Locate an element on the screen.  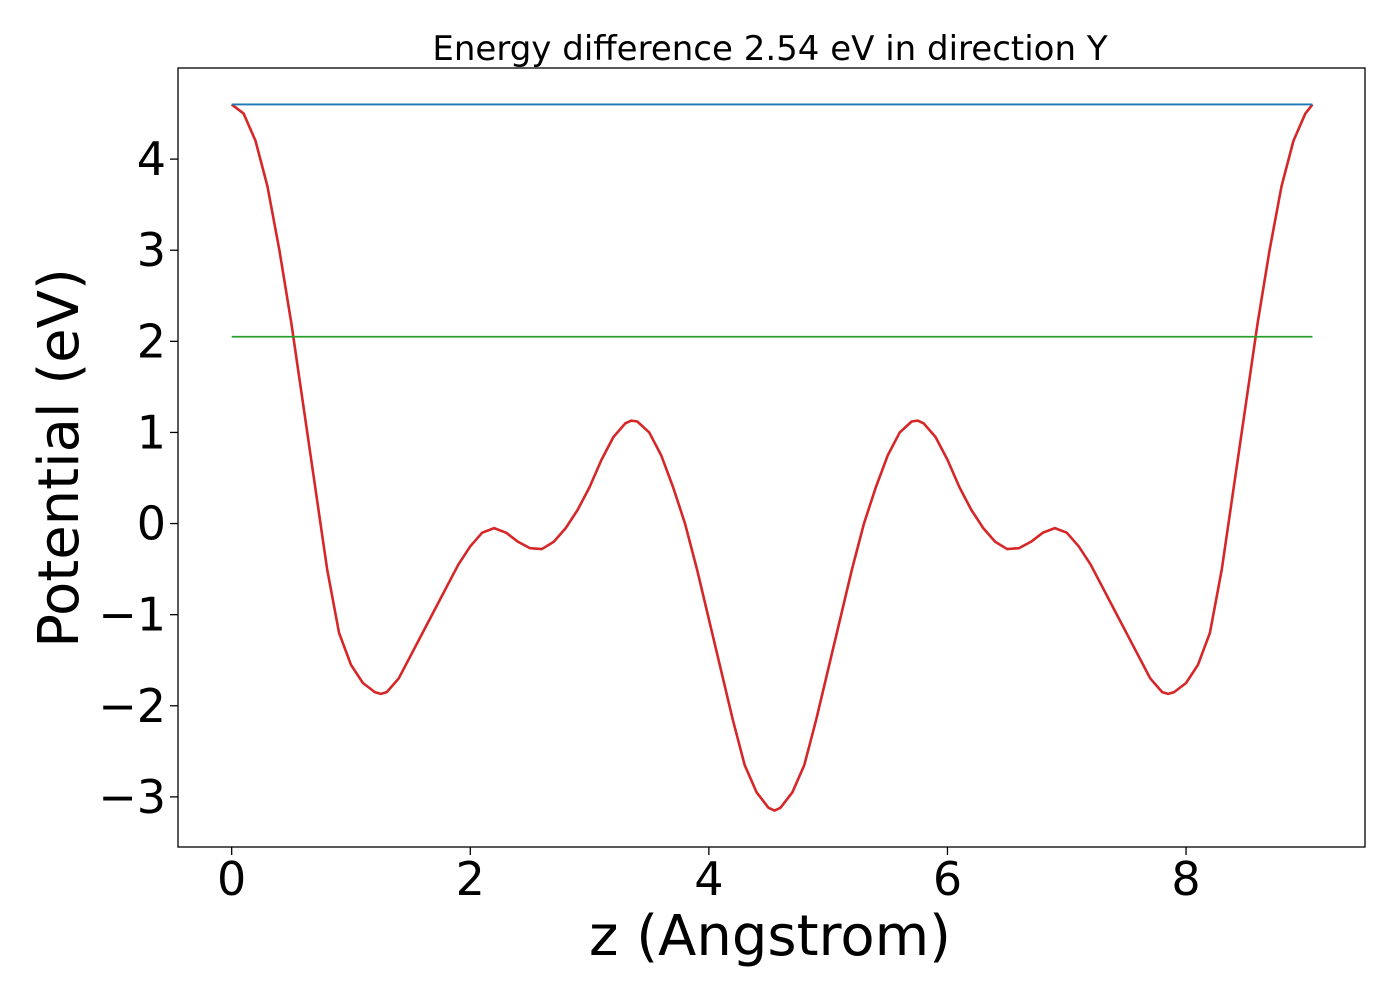
y-axis-label: Potential (eV) is located at coordinates (59, 458).